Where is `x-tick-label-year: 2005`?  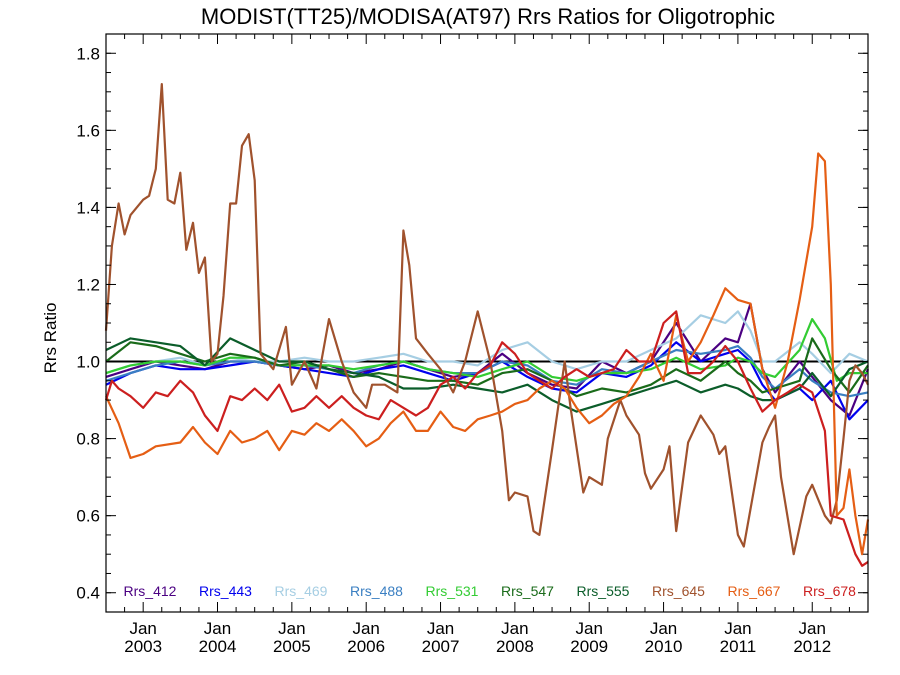
x-tick-label-year: 2005 is located at coordinates (292, 646).